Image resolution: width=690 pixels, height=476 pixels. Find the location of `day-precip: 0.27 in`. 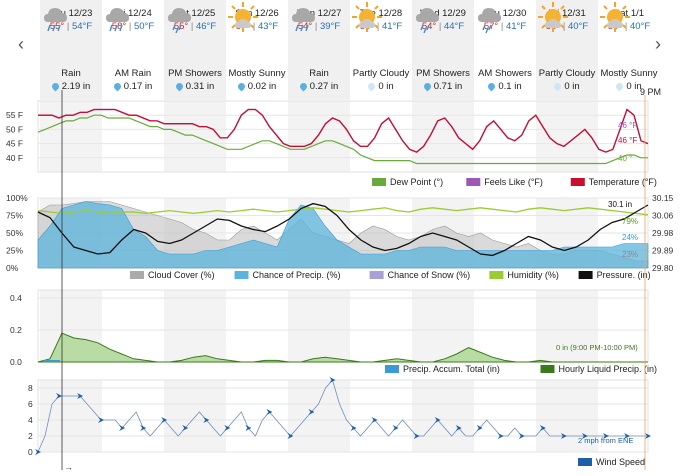

day-precip: 0.27 in is located at coordinates (319, 86).